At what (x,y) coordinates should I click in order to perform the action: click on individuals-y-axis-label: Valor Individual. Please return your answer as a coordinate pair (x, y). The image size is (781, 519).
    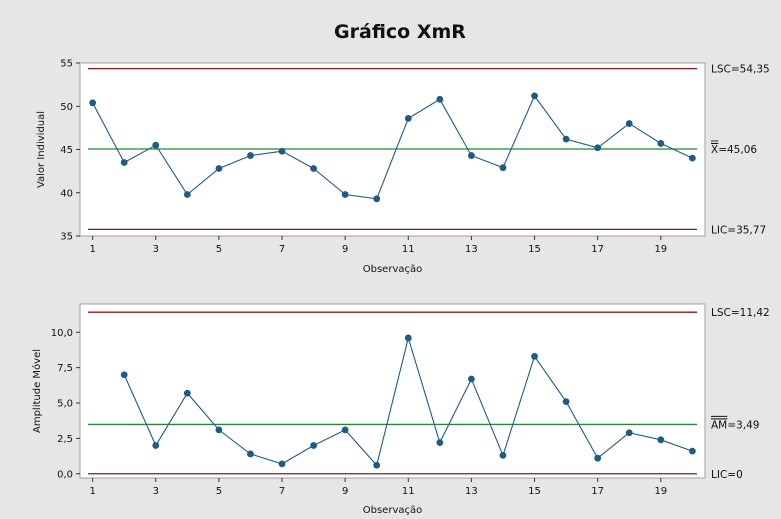
    Looking at the image, I should click on (41, 149).